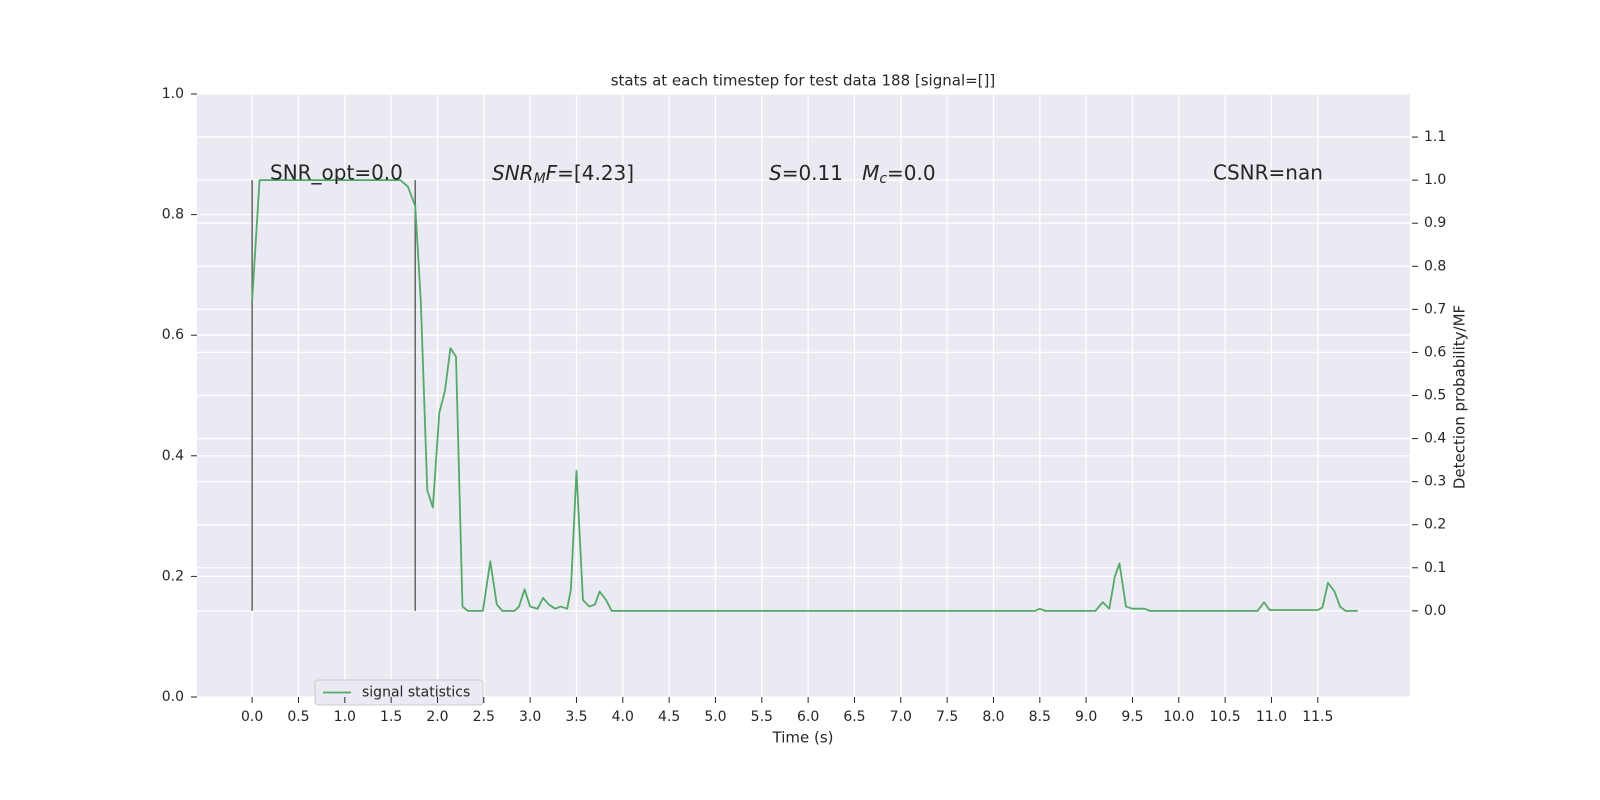 Image resolution: width=1600 pixels, height=800 pixels. Describe the element at coordinates (1435, 223) in the screenshot. I see `y2-tick-label: 0.9` at that location.